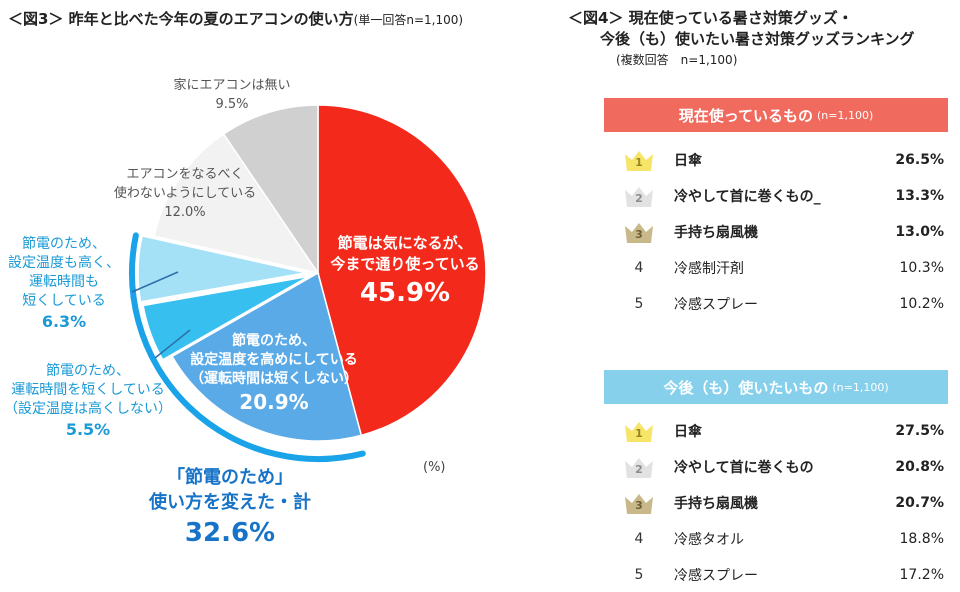 This screenshot has height=592, width=960. Describe the element at coordinates (776, 115) in the screenshot. I see `current-header: 現在使っているもの (n=1,100)` at that location.